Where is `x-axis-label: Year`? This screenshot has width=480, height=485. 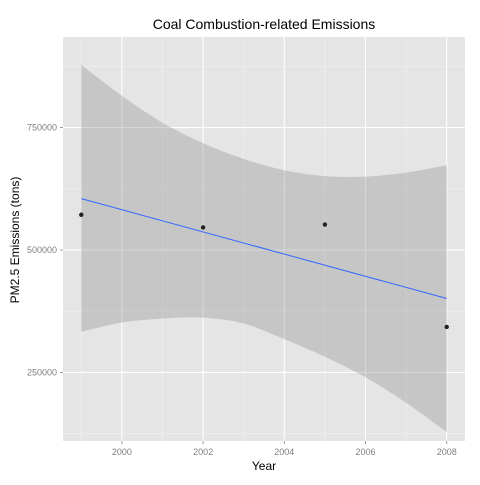 x-axis-label: Year is located at coordinates (264, 466).